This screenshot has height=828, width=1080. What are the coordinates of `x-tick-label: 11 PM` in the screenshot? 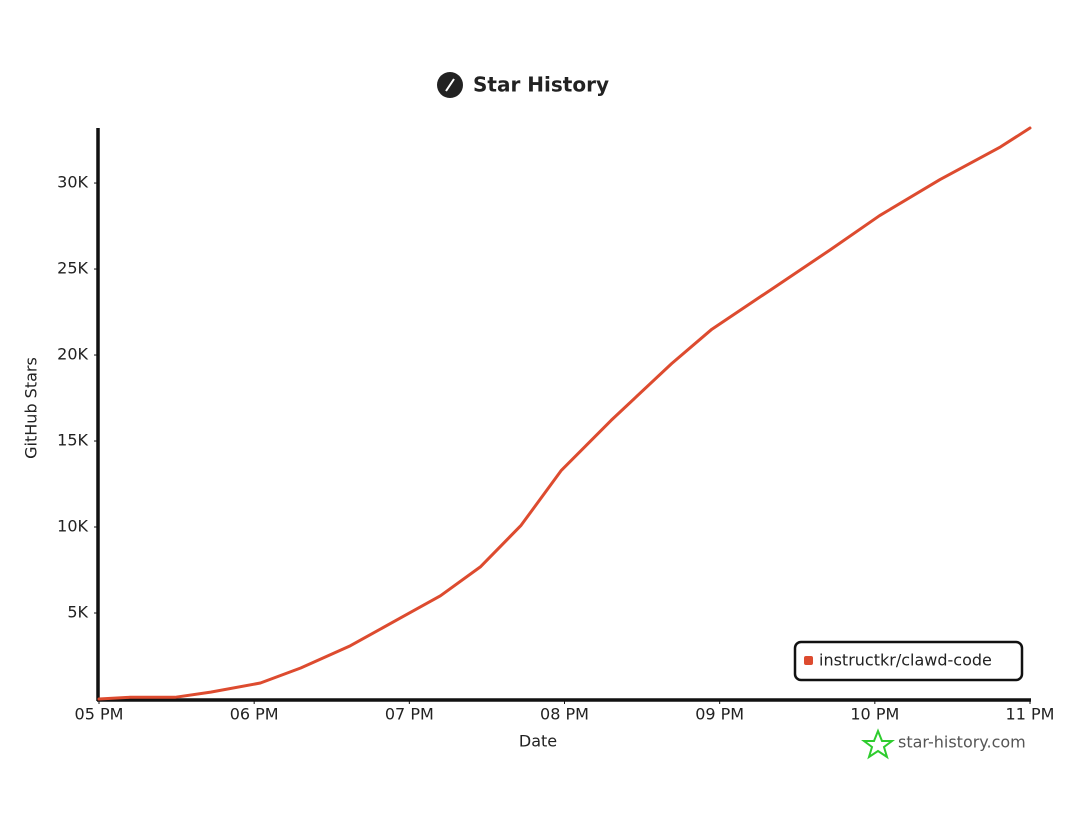 It's located at (1030, 714).